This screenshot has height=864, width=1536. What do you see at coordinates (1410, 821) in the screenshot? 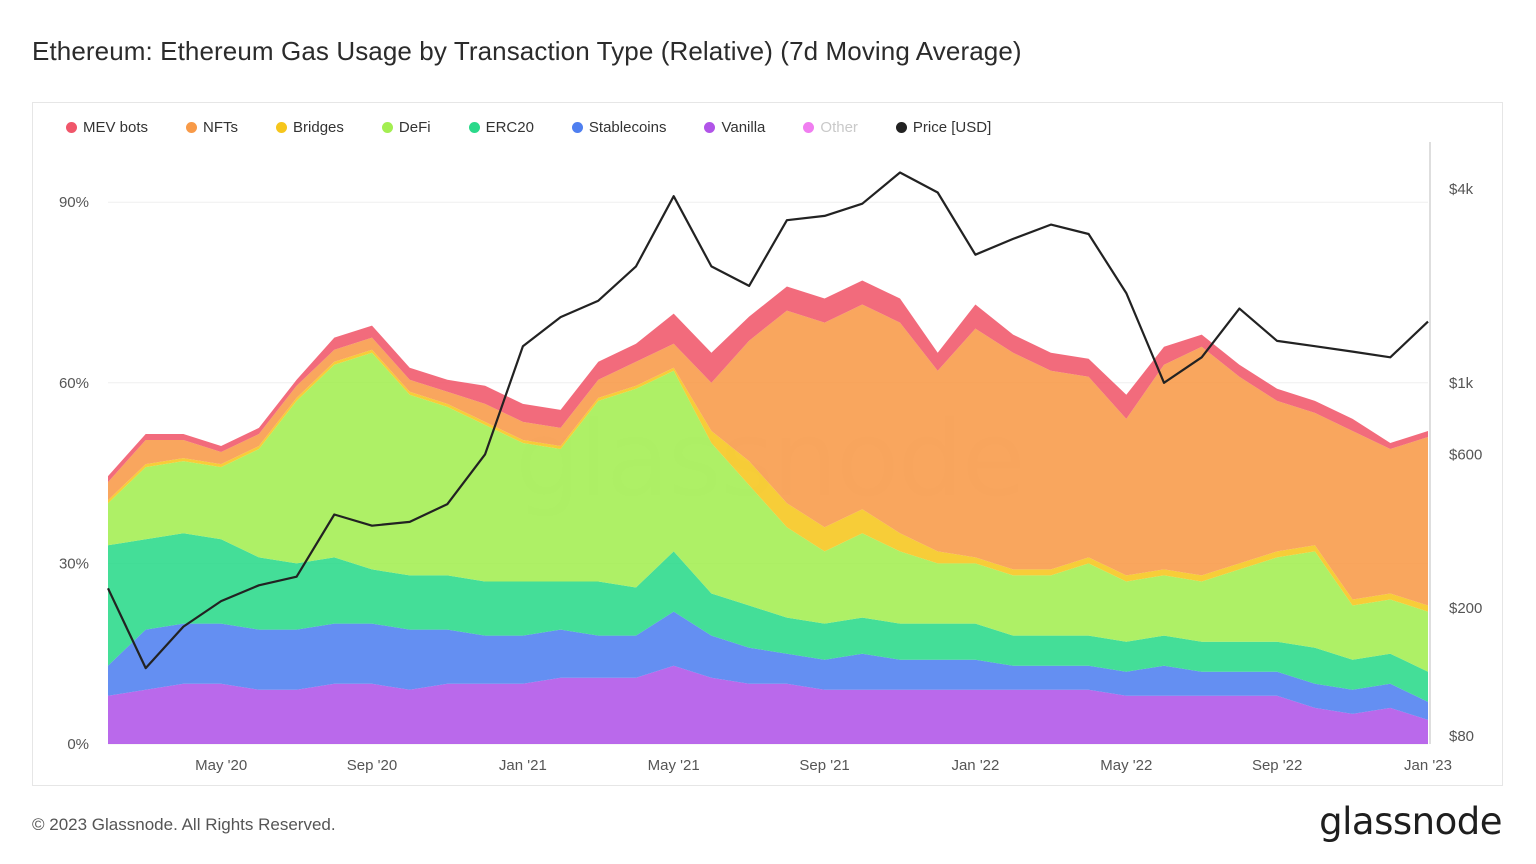
I see `glassnode-logo: glassnode` at bounding box center [1410, 821].